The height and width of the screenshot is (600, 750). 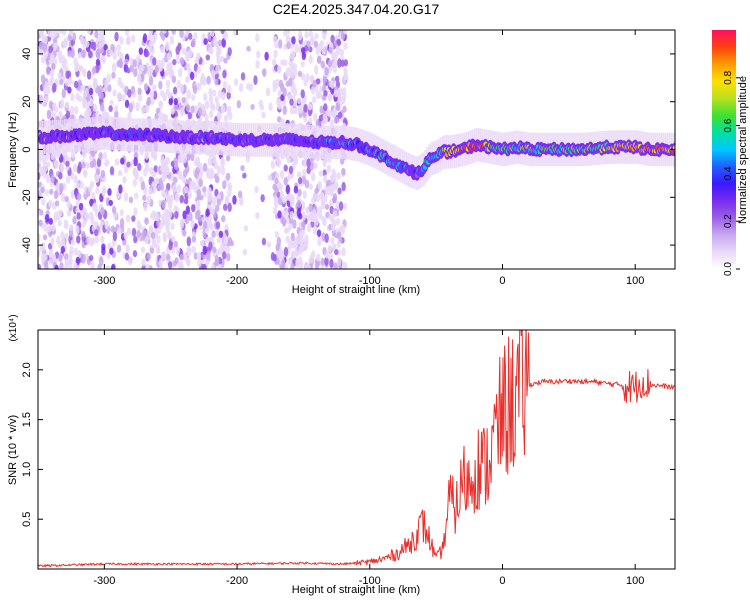 I want to click on snr-y-tick-label: 2.0, so click(x=27, y=369).